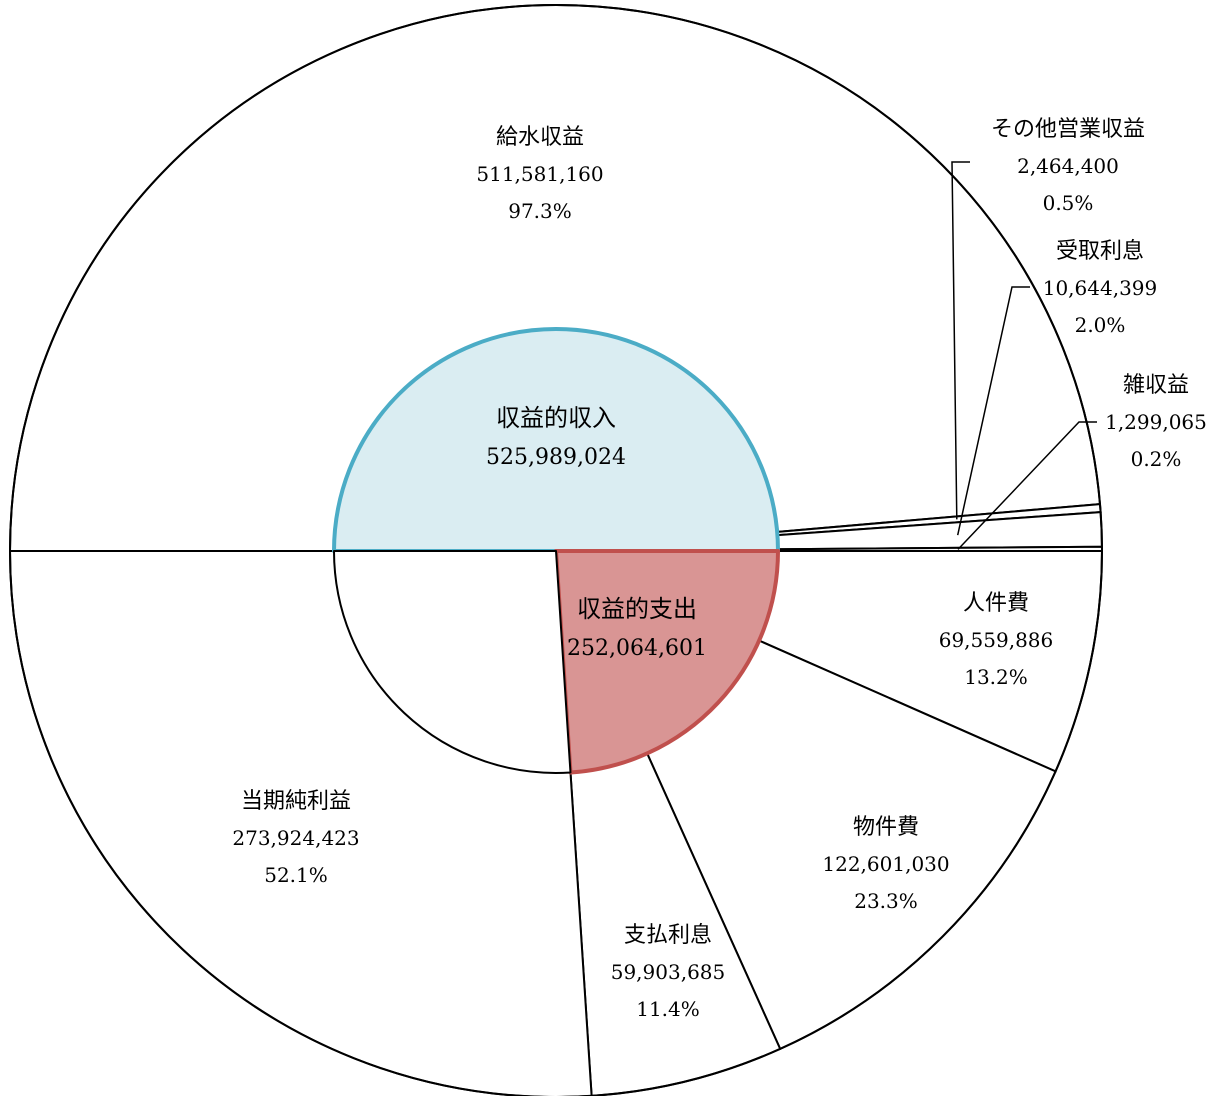 The width and height of the screenshot is (1217, 1096). Describe the element at coordinates (296, 801) in the screenshot. I see `outer-label-7-line-0: 当期純利益` at that location.